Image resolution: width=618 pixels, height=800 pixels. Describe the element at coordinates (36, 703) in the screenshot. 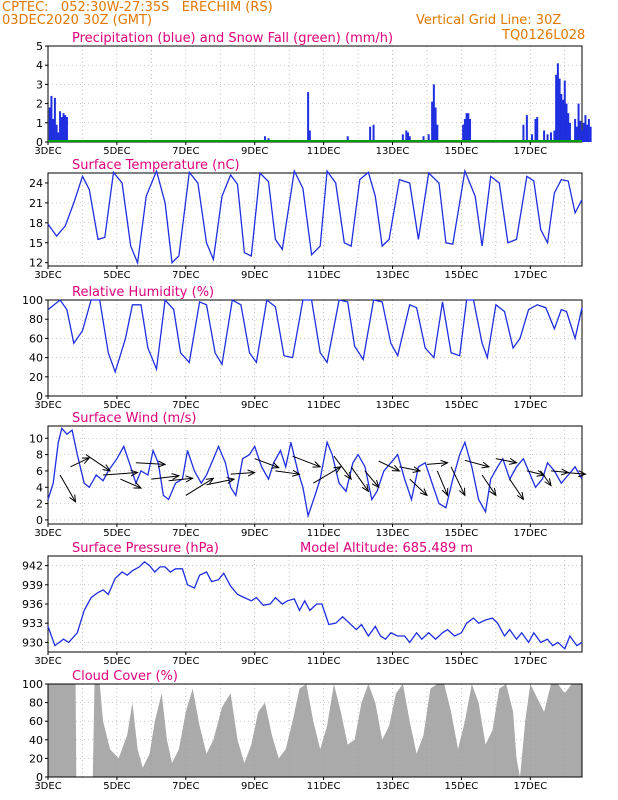

I see `y-tick-label: 80` at that location.